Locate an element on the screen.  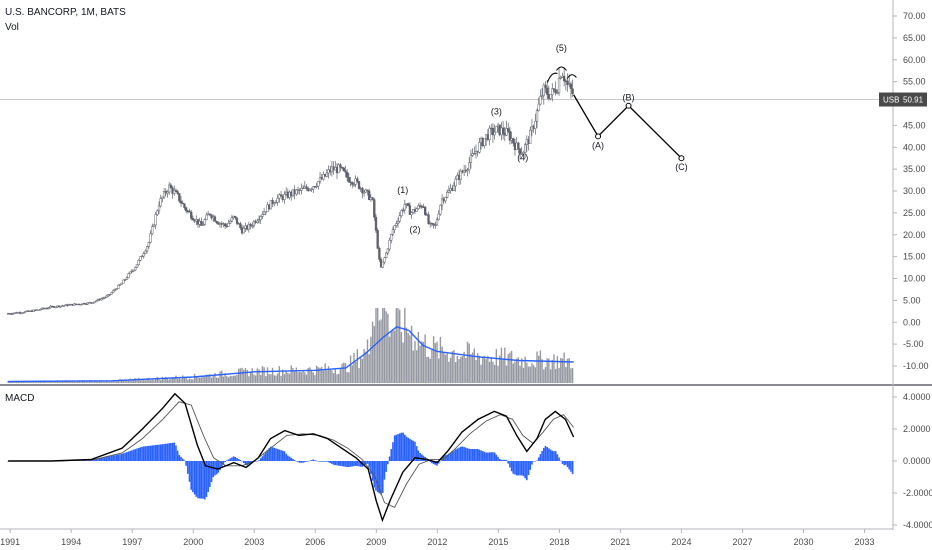
price-tick-label: 65.00 is located at coordinates (914, 38).